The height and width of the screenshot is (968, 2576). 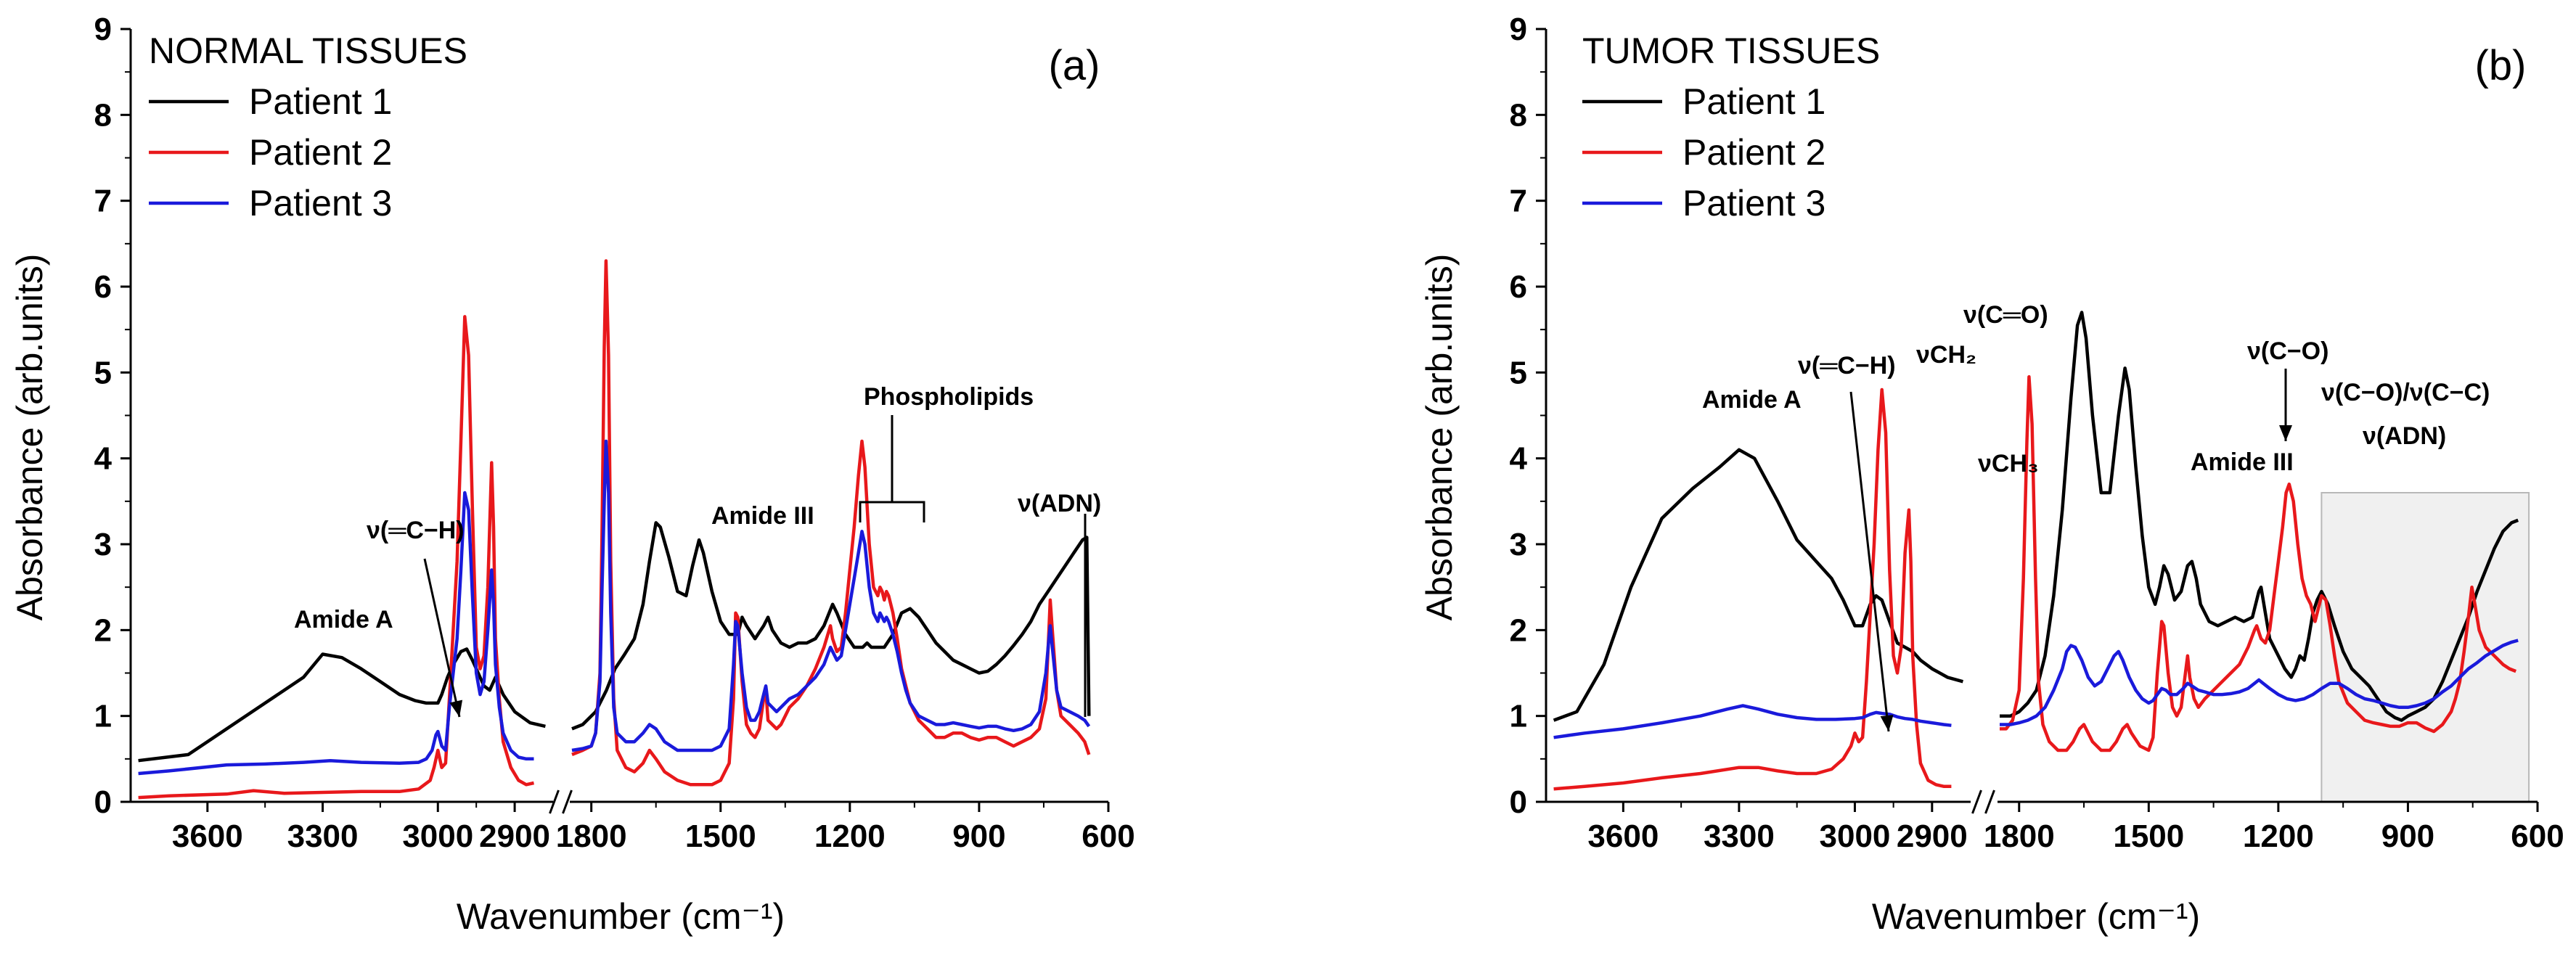 I want to click on panel-title: TUMOR TISSUES, so click(x=1731, y=50).